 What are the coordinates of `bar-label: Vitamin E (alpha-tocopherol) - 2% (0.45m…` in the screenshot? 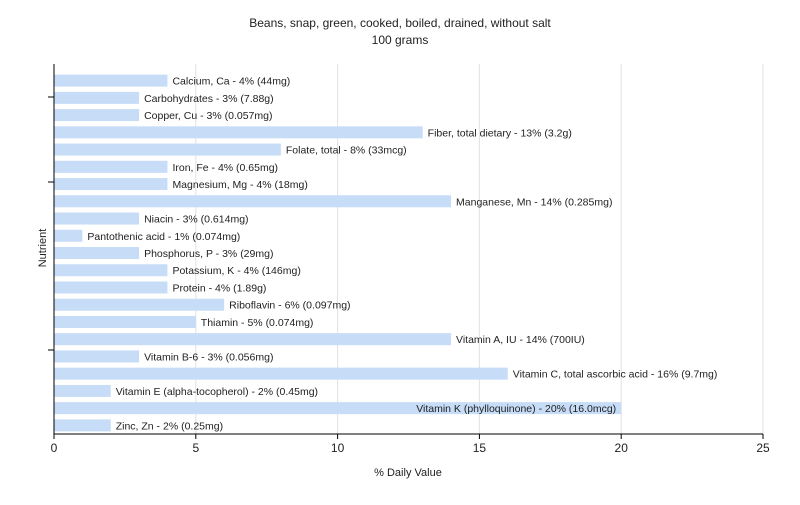 It's located at (217, 392).